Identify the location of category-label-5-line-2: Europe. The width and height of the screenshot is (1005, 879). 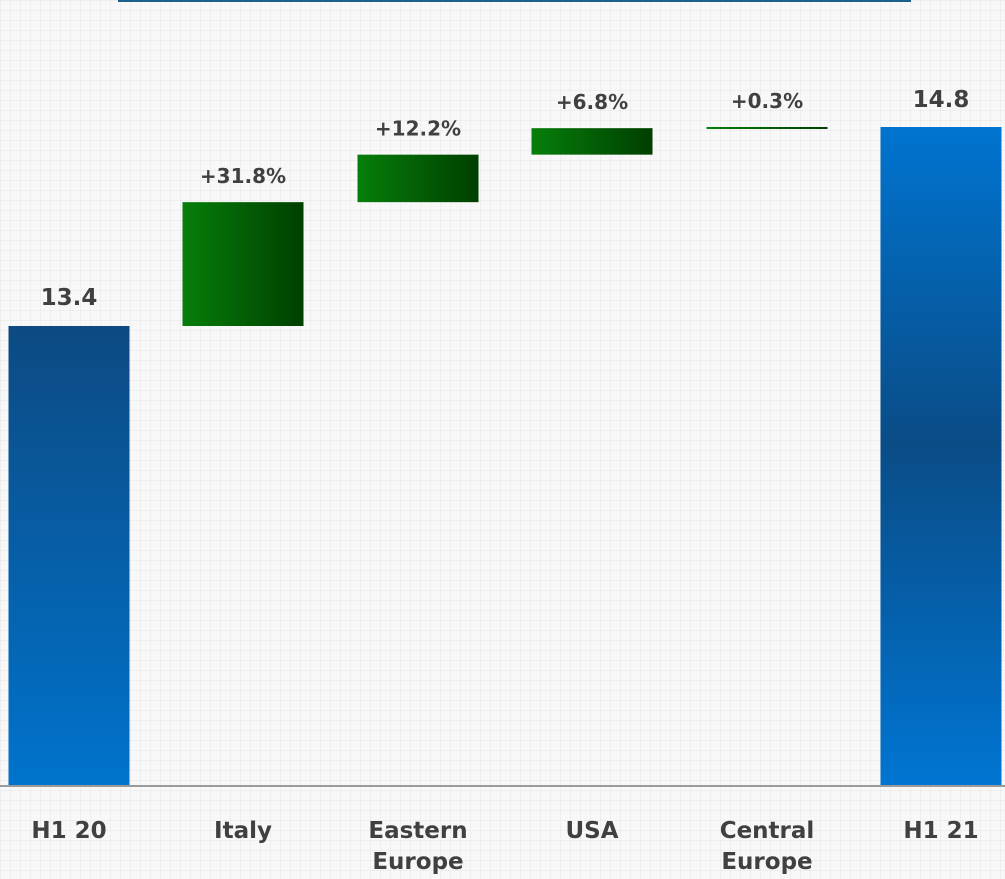
(766, 862).